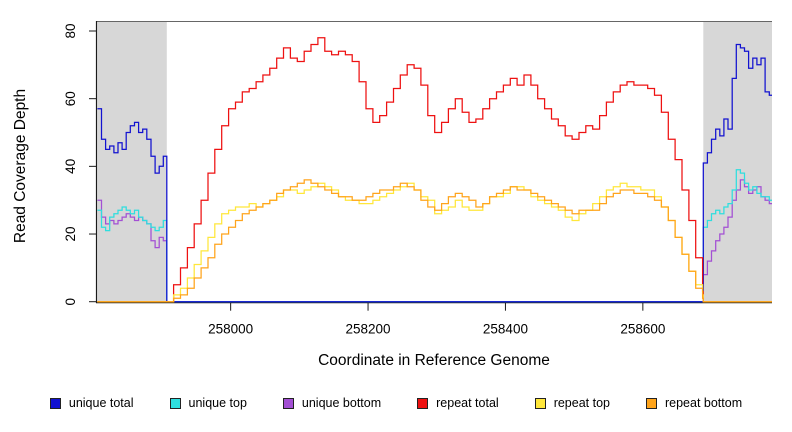 The image size is (792, 432). What do you see at coordinates (505, 329) in the screenshot?
I see `x-tick-label: 258400` at bounding box center [505, 329].